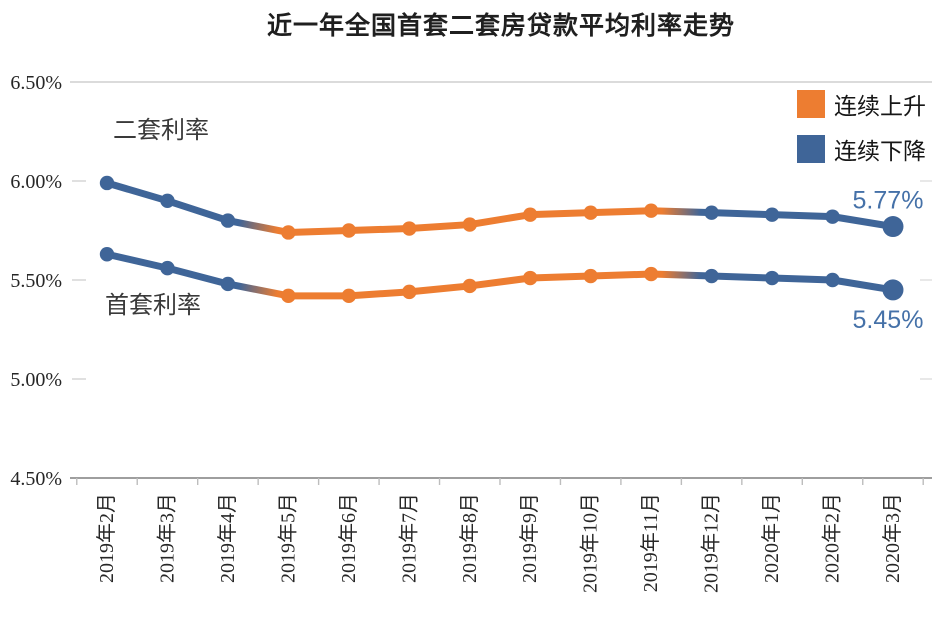 This screenshot has width=932, height=640. What do you see at coordinates (36, 281) in the screenshot?
I see `y-axis-label: 5.50%` at bounding box center [36, 281].